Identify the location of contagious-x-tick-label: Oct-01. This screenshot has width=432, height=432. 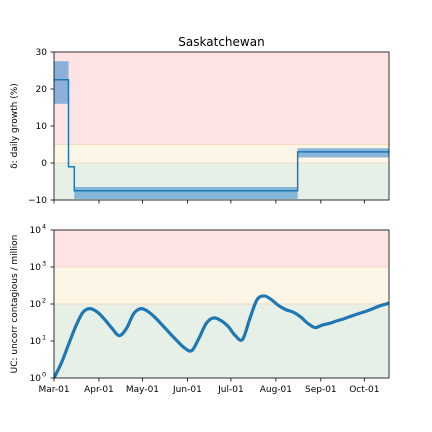
(364, 390).